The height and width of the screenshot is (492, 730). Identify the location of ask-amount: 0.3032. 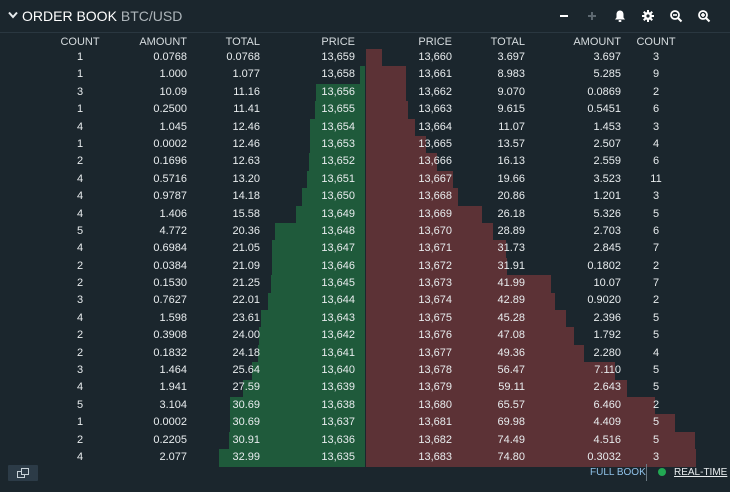
(604, 456).